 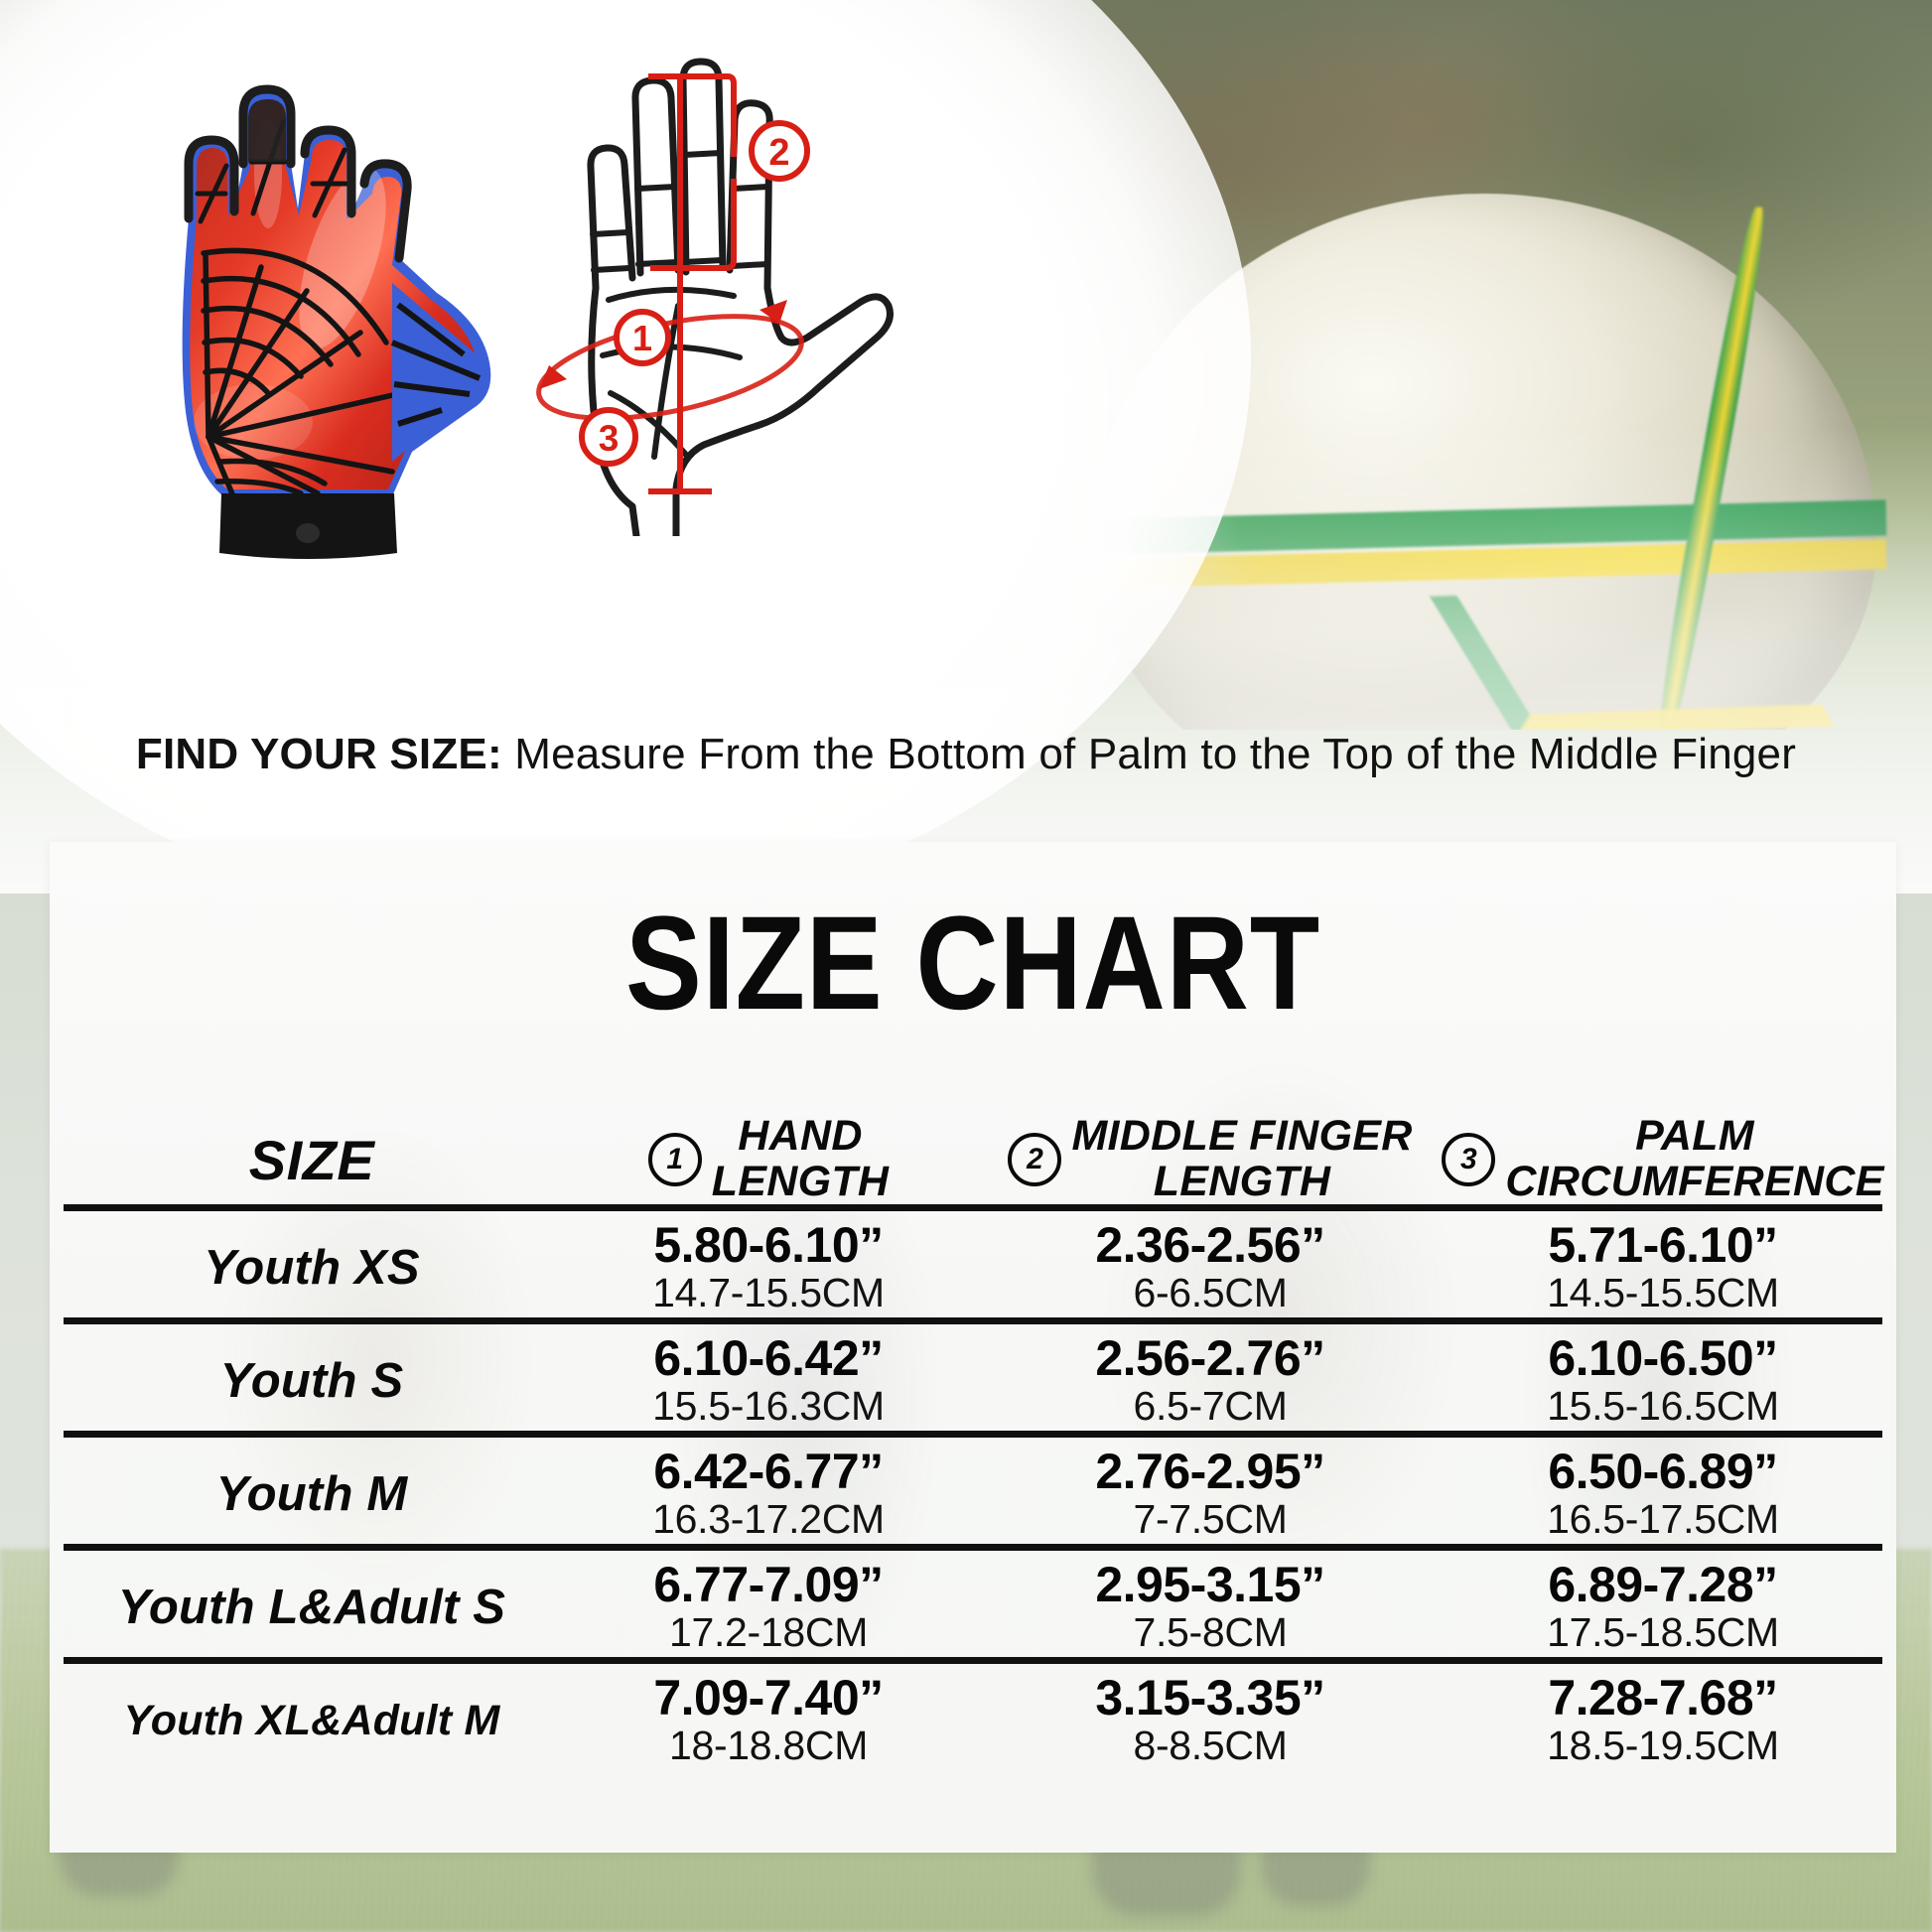 I want to click on header-divider, so click(x=973, y=1207).